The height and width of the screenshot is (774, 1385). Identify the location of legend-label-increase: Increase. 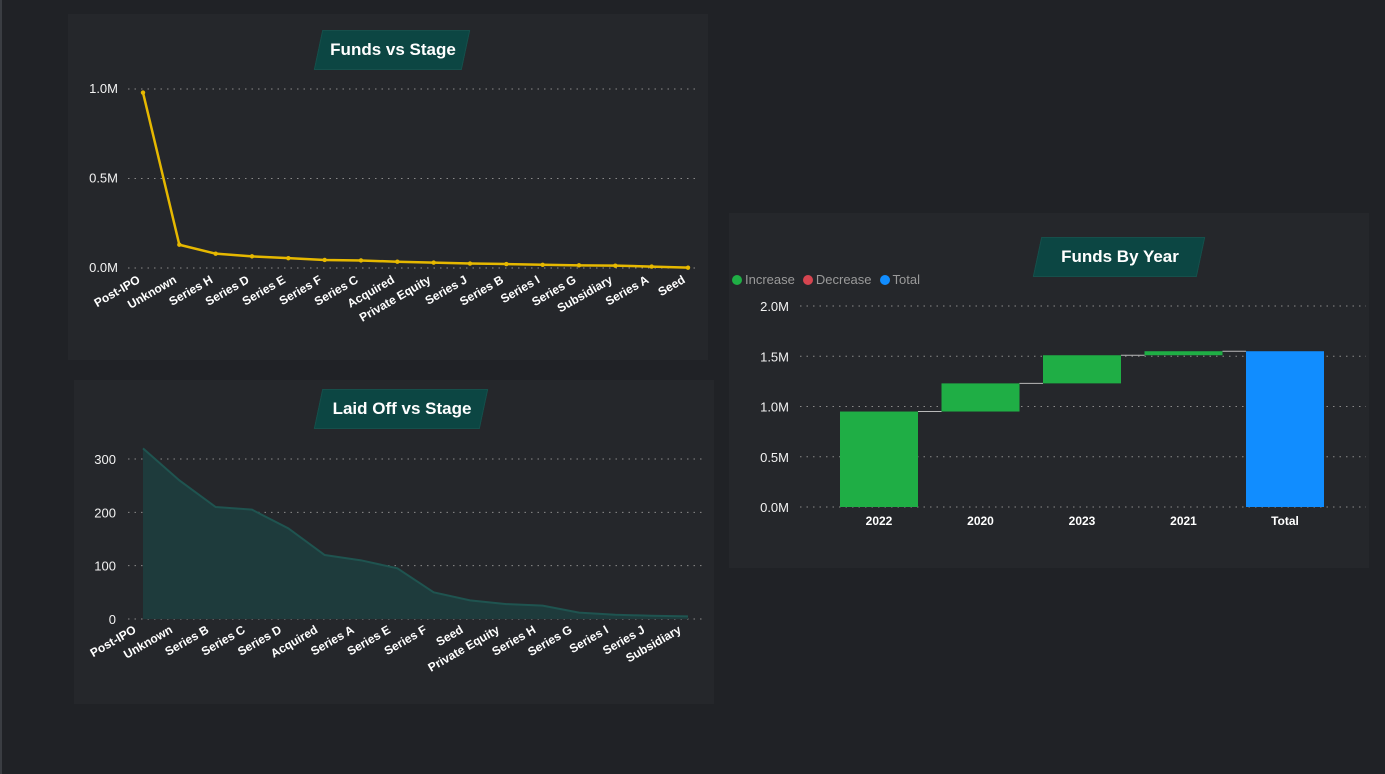
(770, 279).